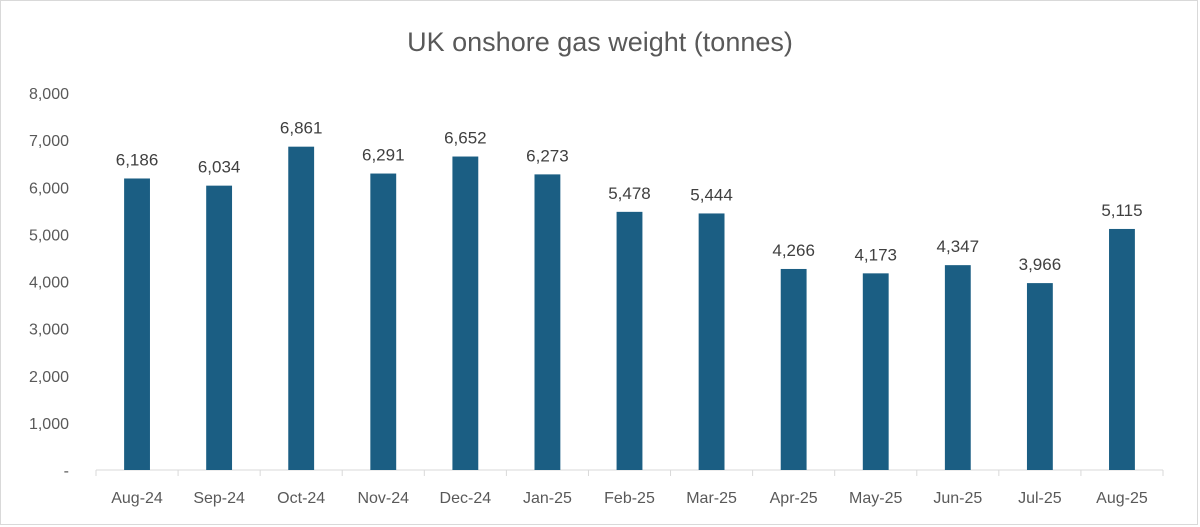 The width and height of the screenshot is (1200, 527). What do you see at coordinates (49, 188) in the screenshot?
I see `y-tick-label: 6,000` at bounding box center [49, 188].